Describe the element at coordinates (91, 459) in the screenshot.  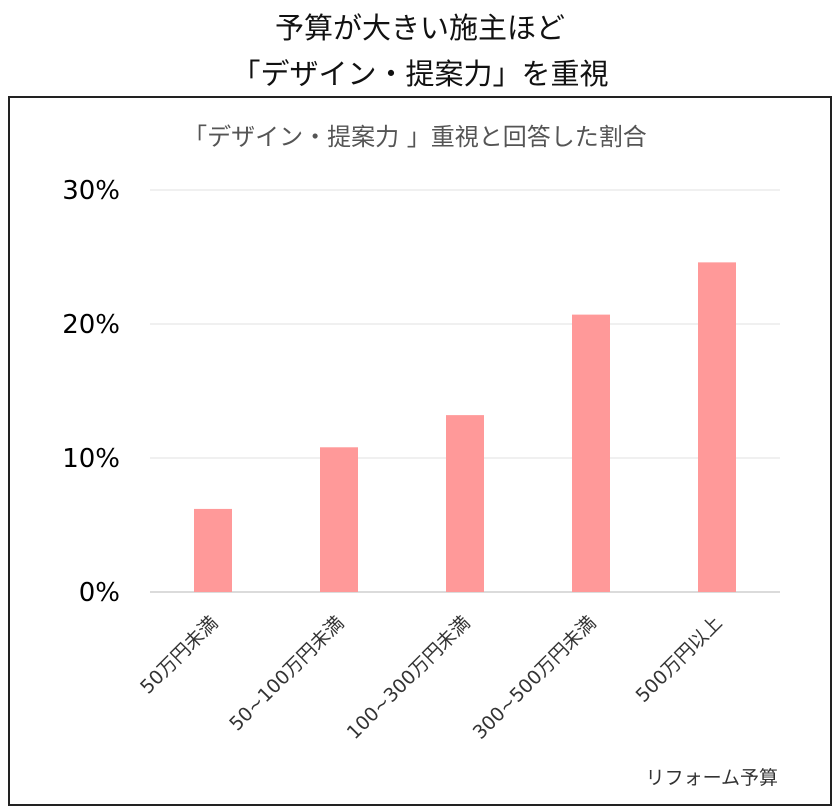
I see `y-tick-label: 10%` at that location.